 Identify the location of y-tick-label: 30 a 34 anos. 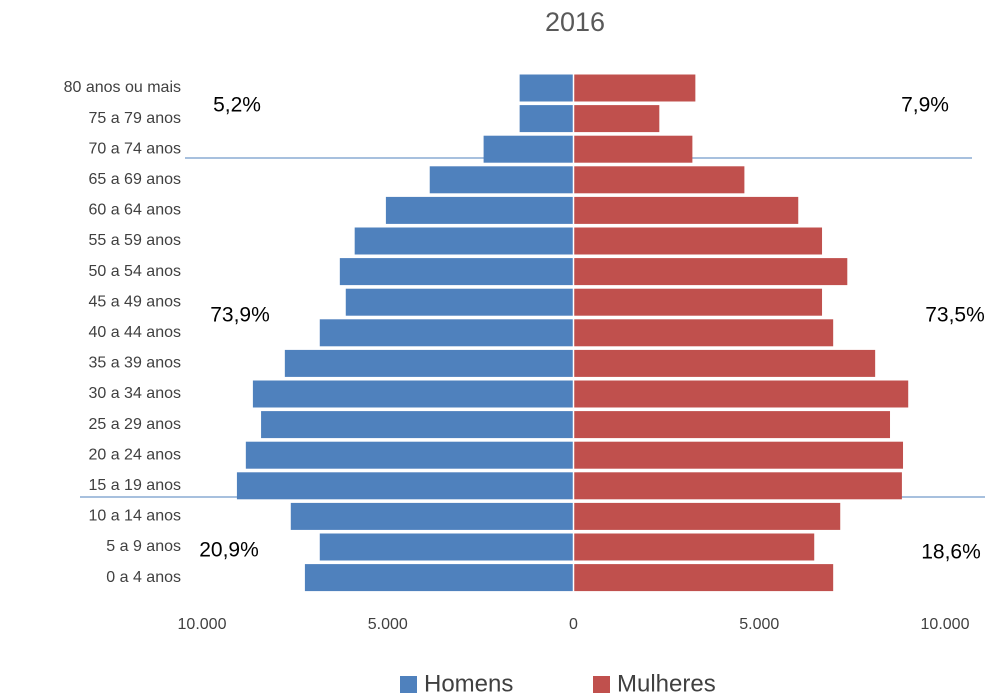
(134, 393).